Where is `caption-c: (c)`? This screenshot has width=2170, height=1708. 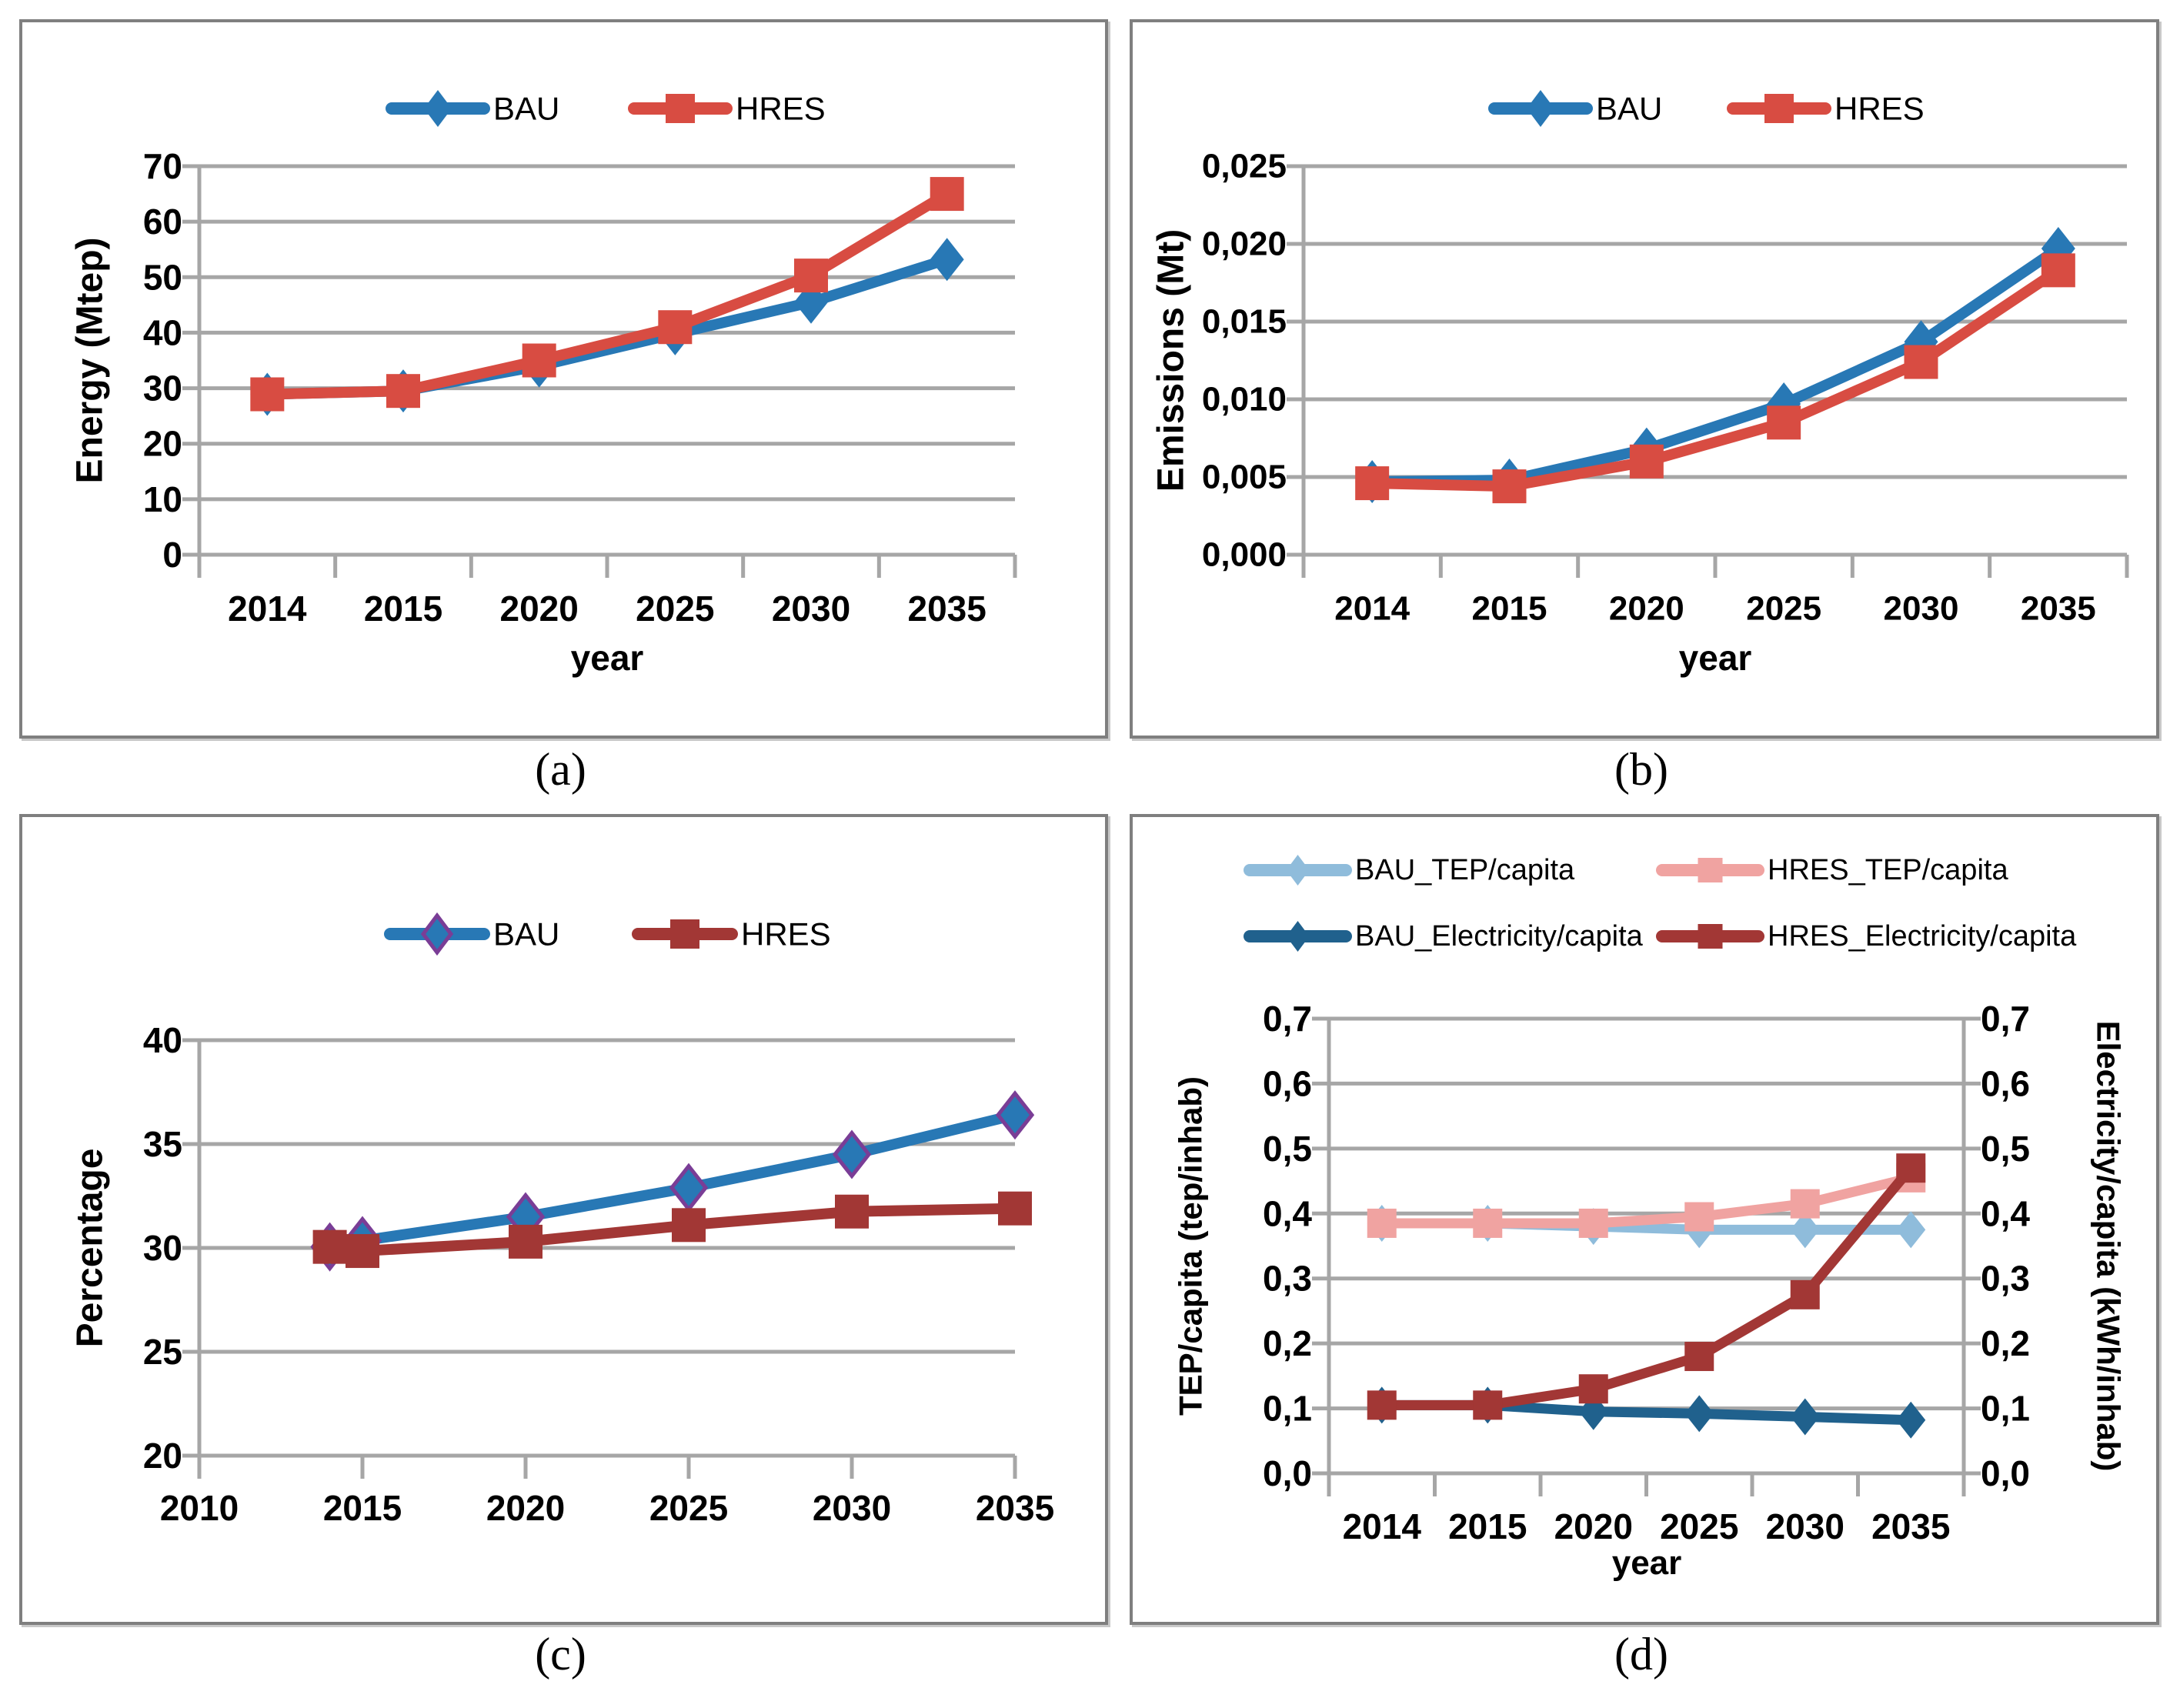 caption-c: (c) is located at coordinates (560, 1654).